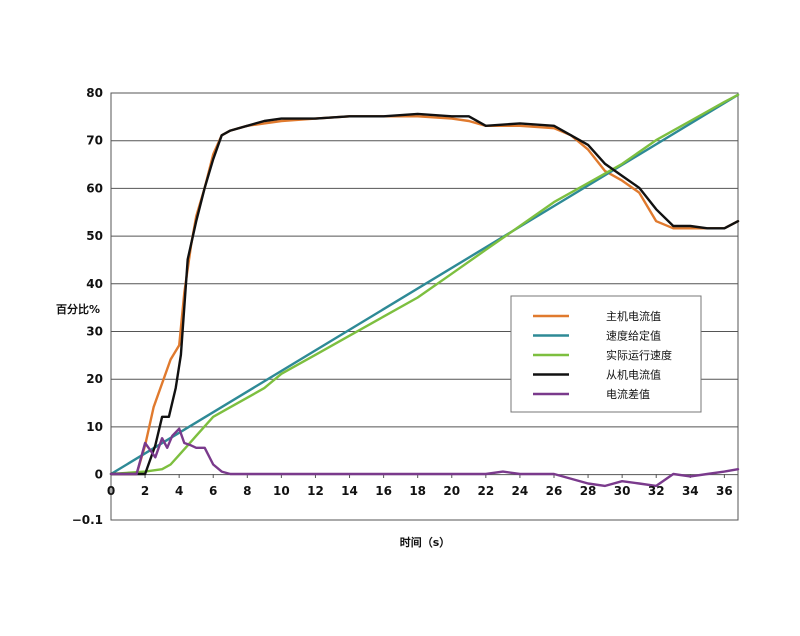 This screenshot has height=636, width=800. I want to click on legend-label: 实际运行速度, so click(639, 355).